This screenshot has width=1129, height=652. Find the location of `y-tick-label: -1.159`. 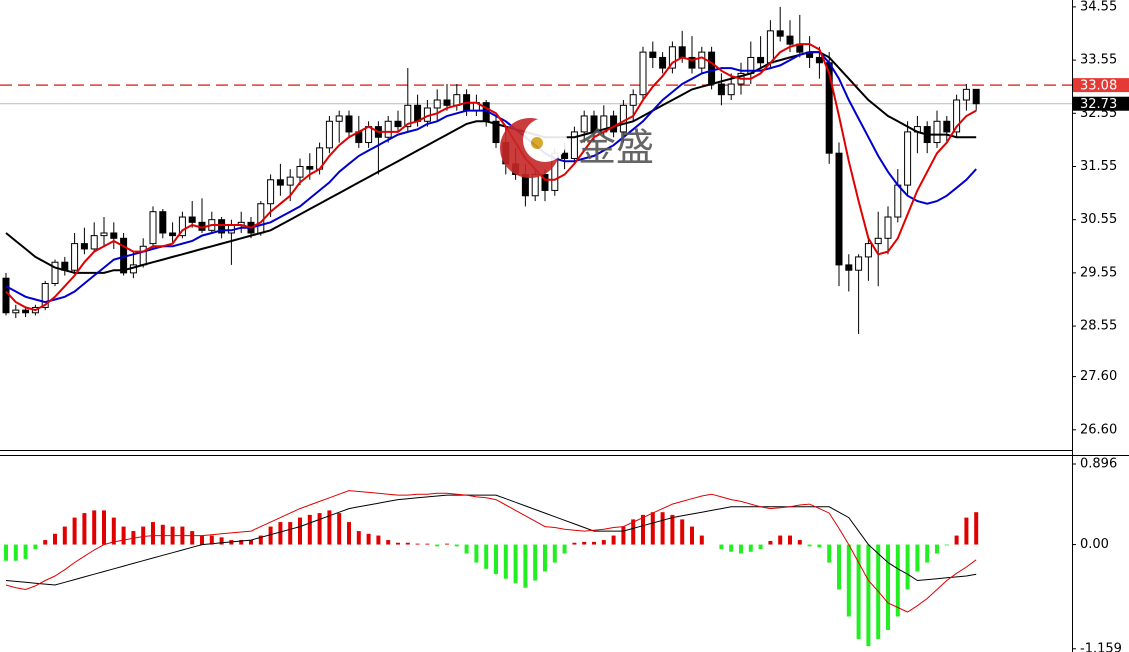

y-tick-label: -1.159 is located at coordinates (1101, 646).